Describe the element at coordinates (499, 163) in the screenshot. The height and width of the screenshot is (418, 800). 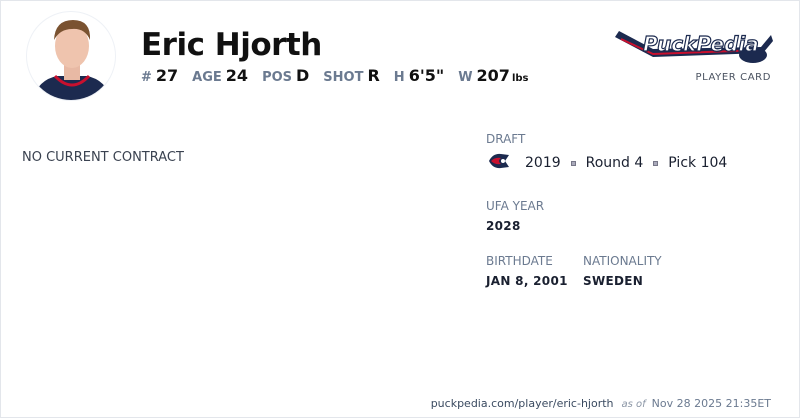
I see `blue-jackets-logo-icon` at that location.